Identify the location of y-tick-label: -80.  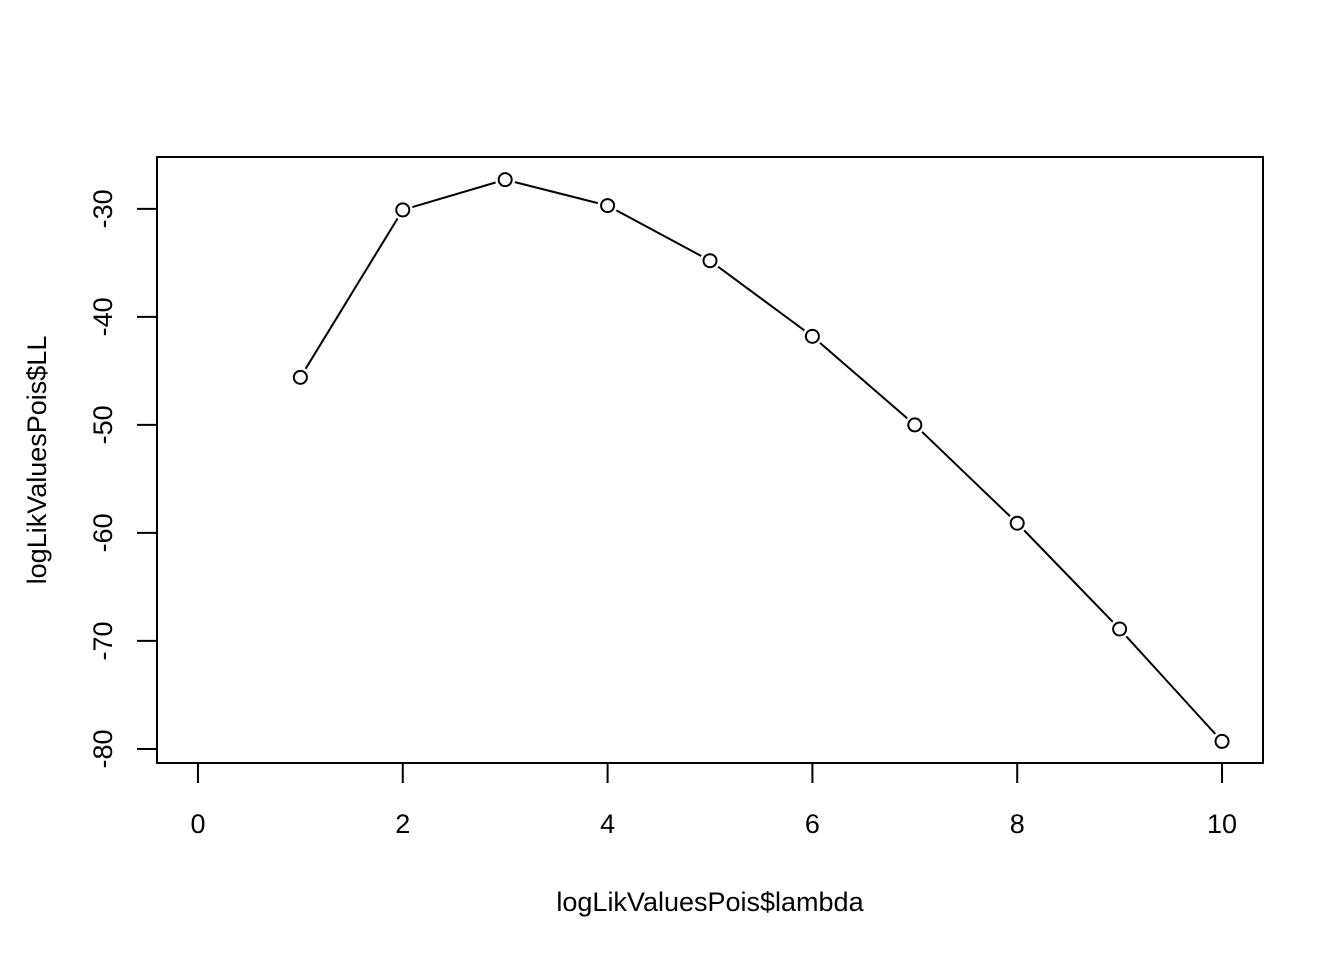
(103, 748).